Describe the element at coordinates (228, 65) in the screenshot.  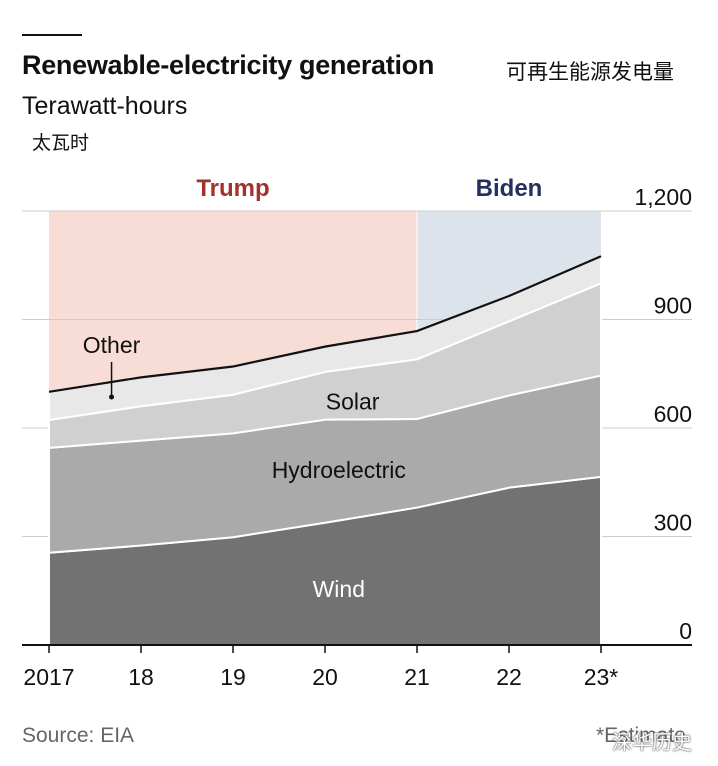
I see `chart-title: Renewable-electricity generation` at that location.